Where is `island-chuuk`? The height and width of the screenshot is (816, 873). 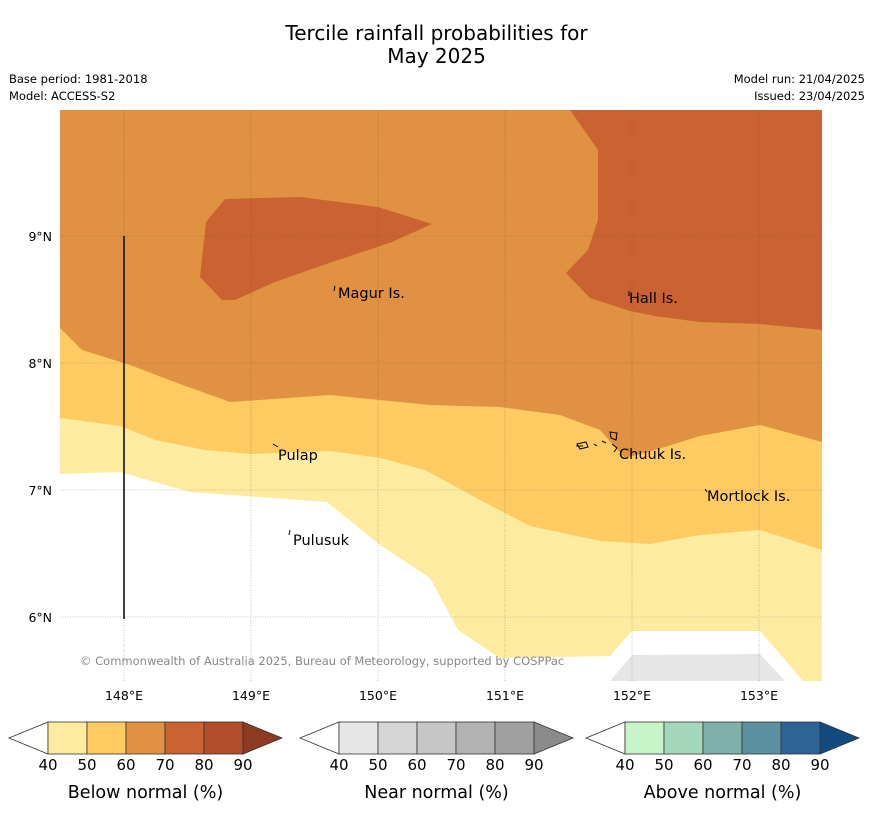
island-chuuk is located at coordinates (597, 442).